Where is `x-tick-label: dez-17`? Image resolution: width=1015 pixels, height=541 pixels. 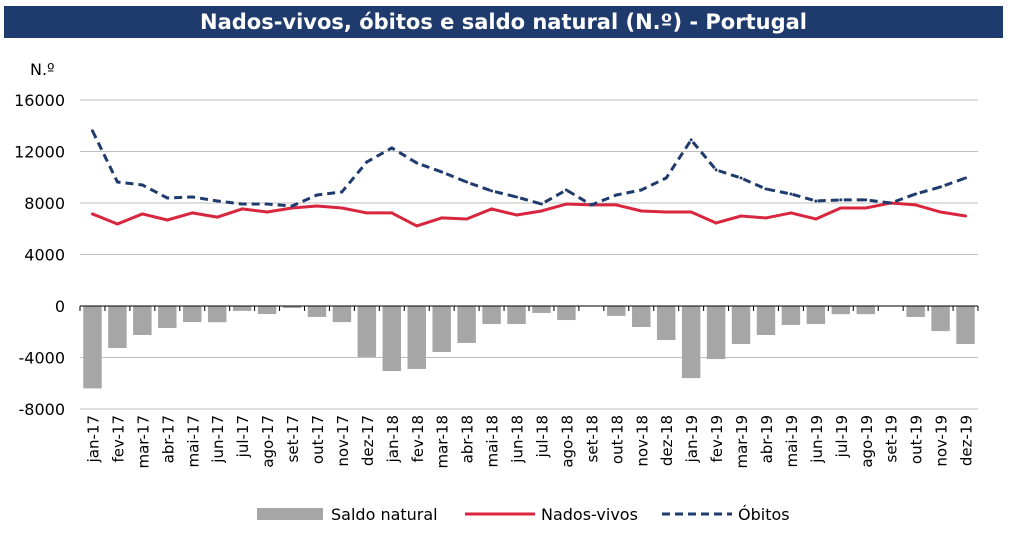 x-tick-label: dez-17 is located at coordinates (368, 440).